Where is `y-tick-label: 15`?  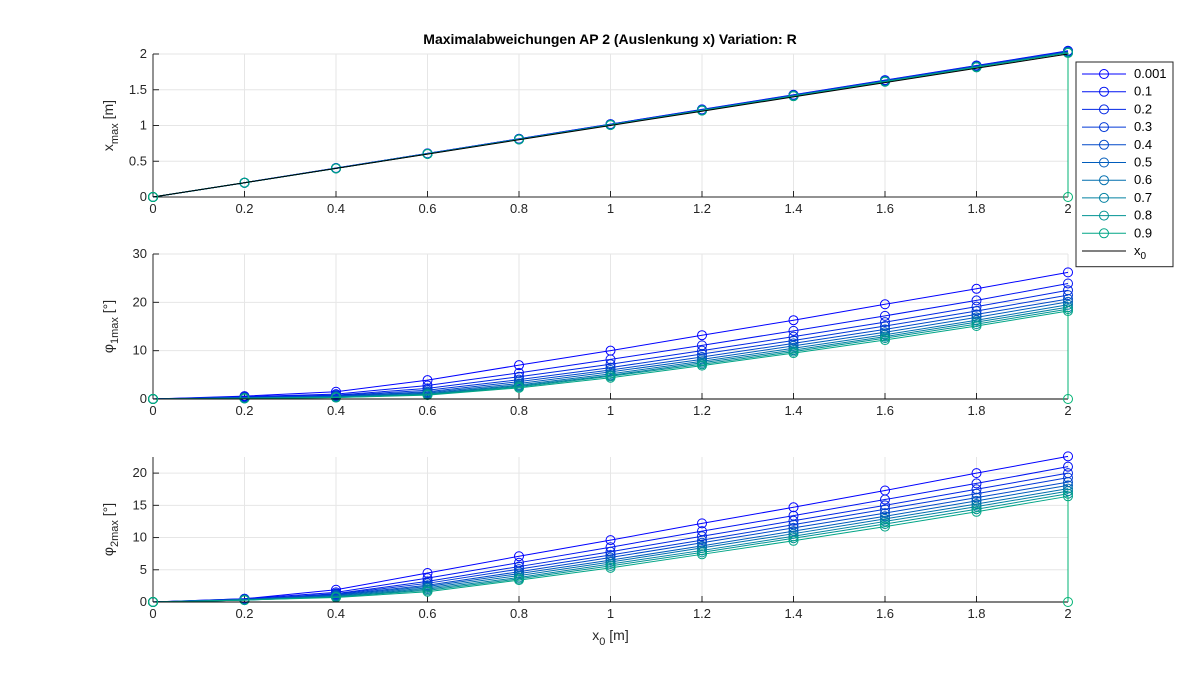
y-tick-label: 15 is located at coordinates (140, 504).